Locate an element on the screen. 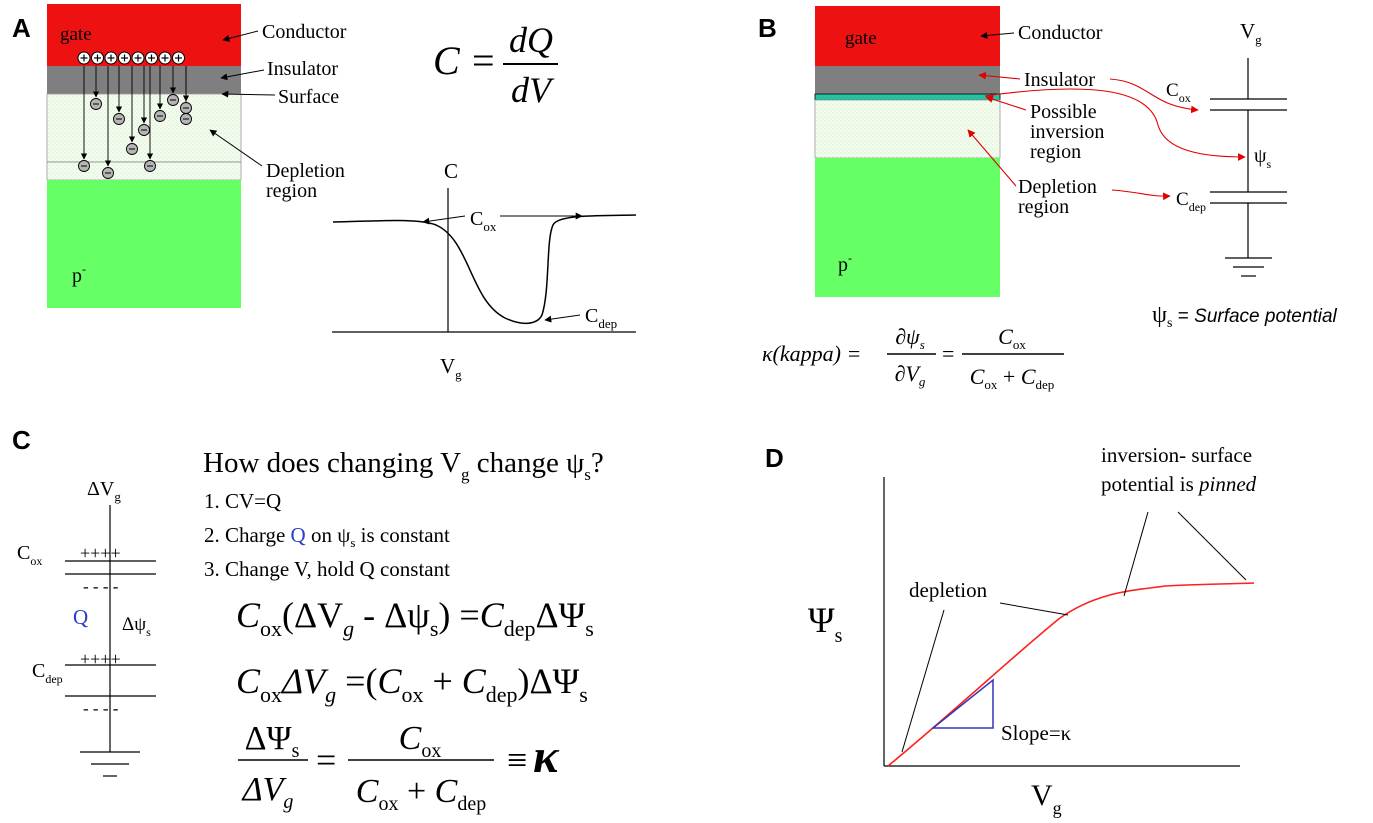 The height and width of the screenshot is (823, 1373). mos-stack-a is located at coordinates (144, 156).